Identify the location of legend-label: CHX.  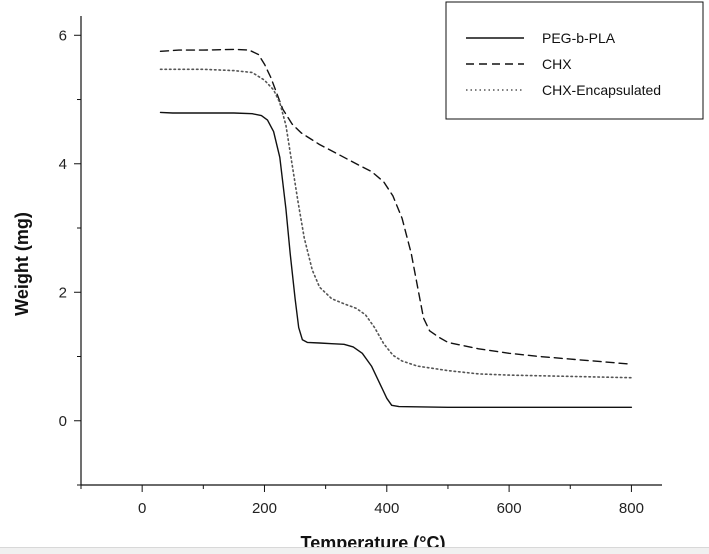
(557, 64).